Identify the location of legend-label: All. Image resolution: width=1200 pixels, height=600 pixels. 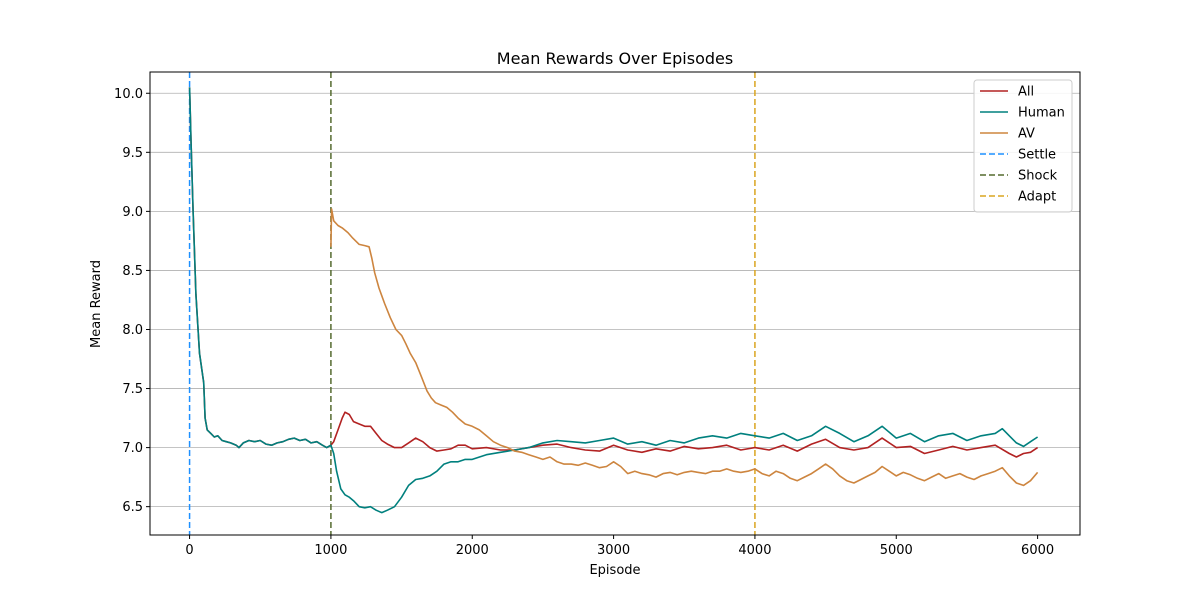
(1026, 92).